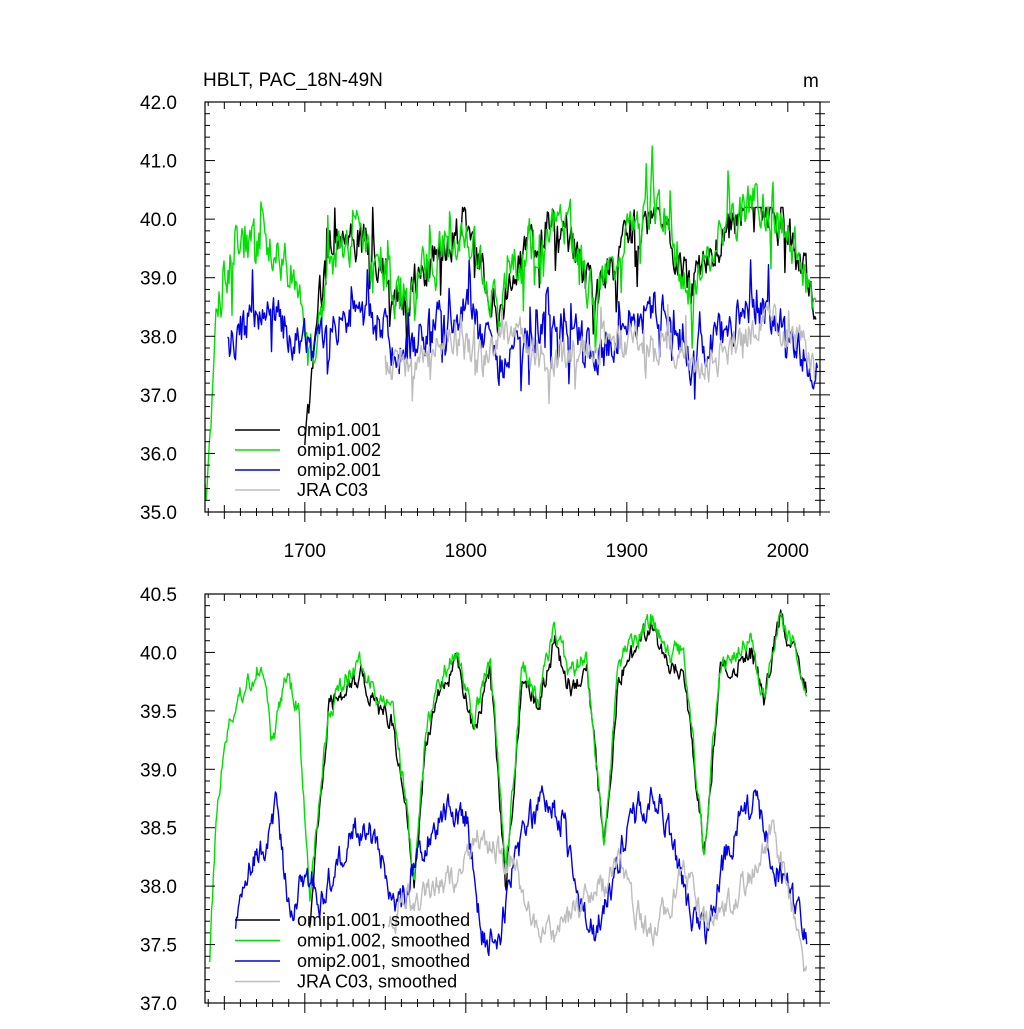 This screenshot has width=1024, height=1029. Describe the element at coordinates (158, 712) in the screenshot. I see `bottom-y-tick-label: 39.5` at that location.